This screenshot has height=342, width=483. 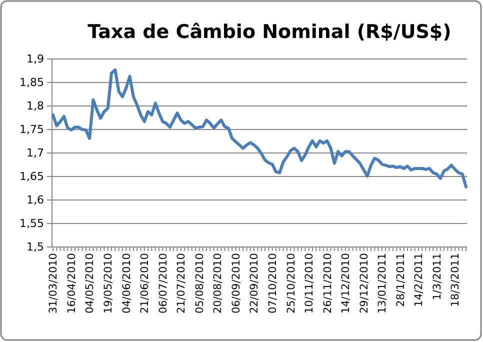 I want to click on y-tick-label: 1,8, so click(x=35, y=106).